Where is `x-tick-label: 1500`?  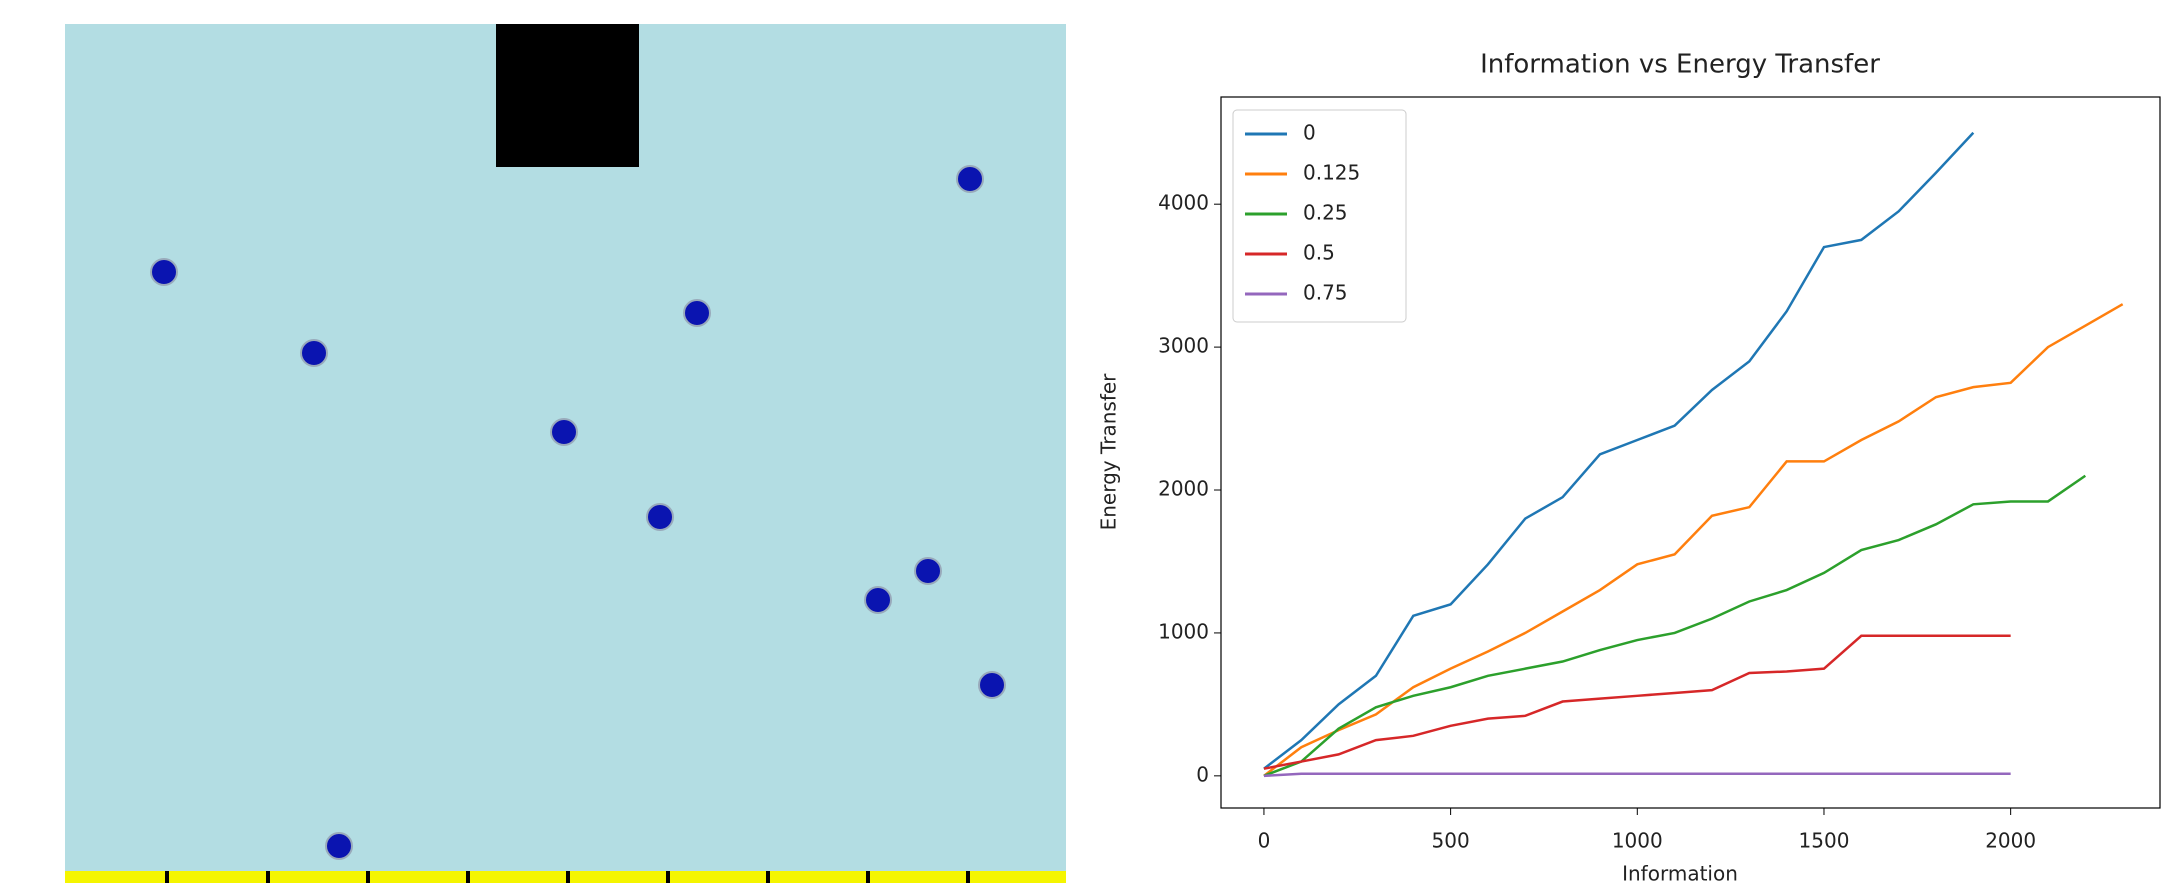 x-tick-label: 1500 is located at coordinates (1824, 841).